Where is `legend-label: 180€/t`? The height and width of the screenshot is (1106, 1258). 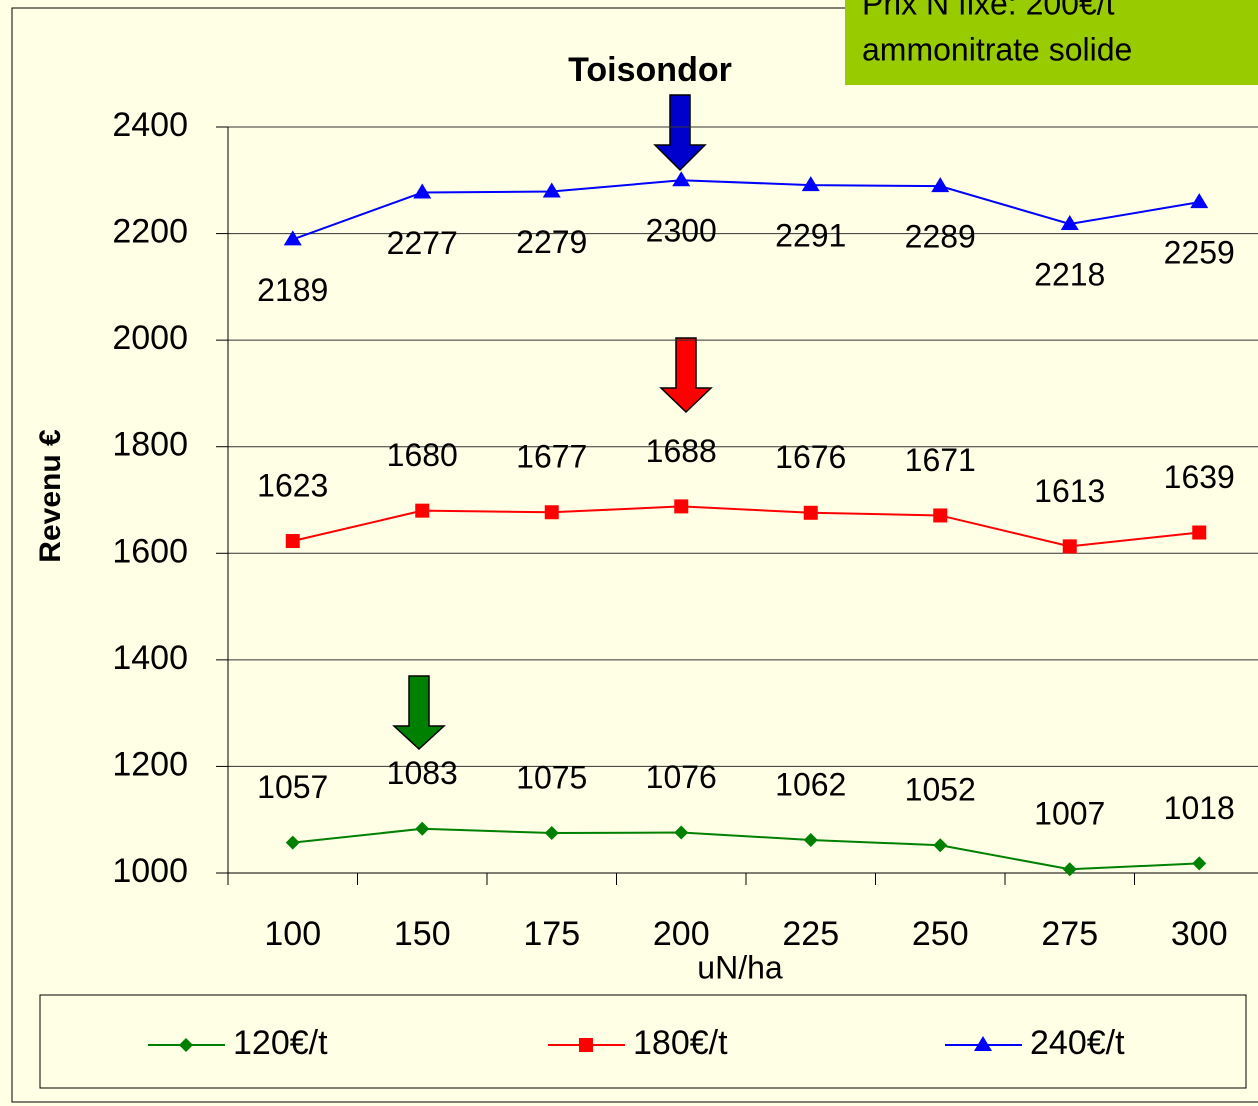 legend-label: 180€/t is located at coordinates (680, 1043).